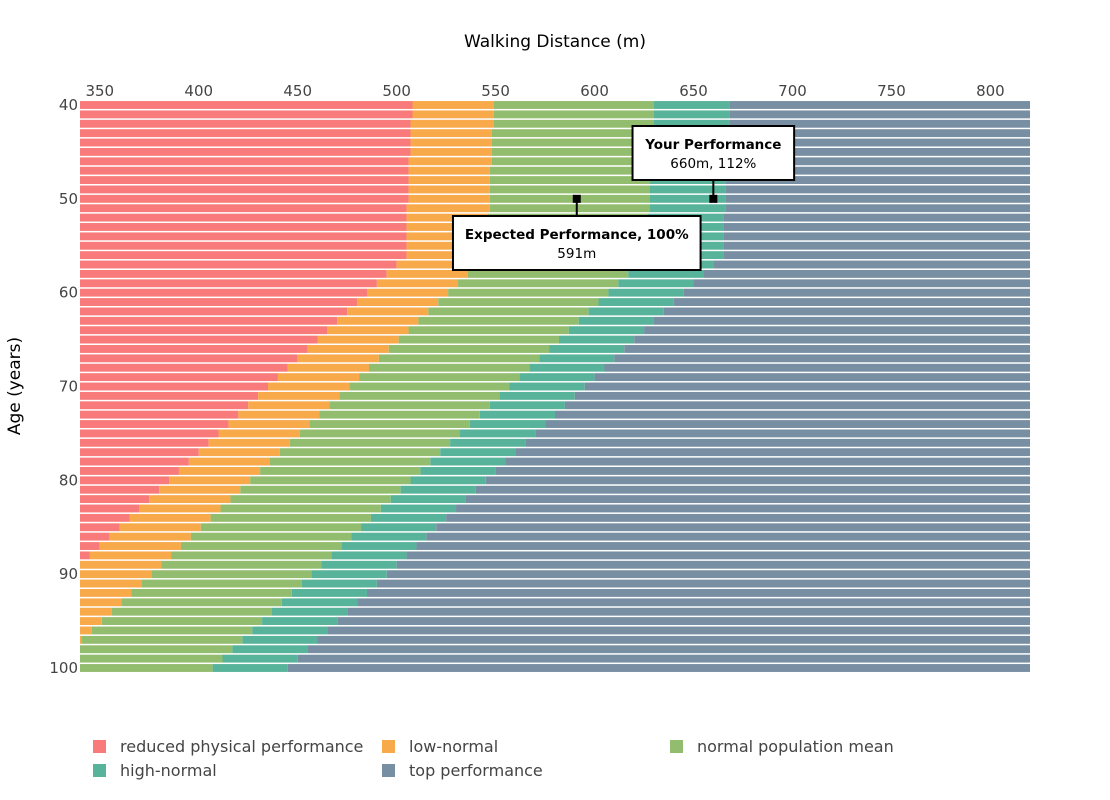  Describe the element at coordinates (577, 235) in the screenshot. I see `annotation-title: Expected Performance, 100%` at that location.